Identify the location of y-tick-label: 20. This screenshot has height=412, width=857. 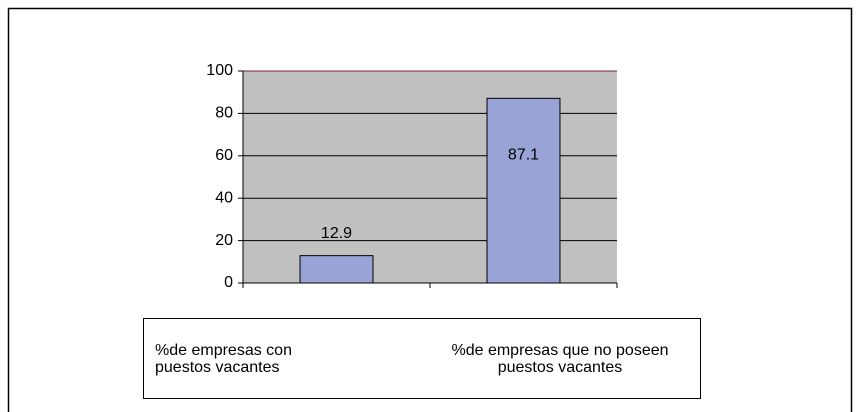
(224, 240).